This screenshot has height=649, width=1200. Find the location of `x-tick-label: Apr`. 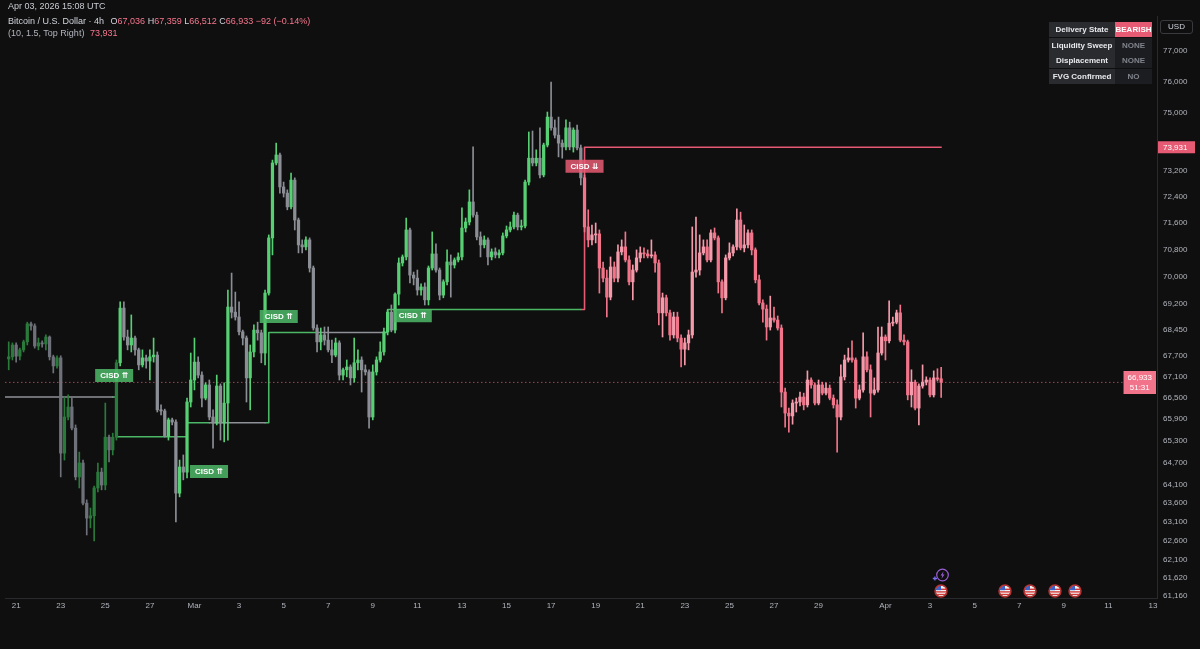

x-tick-label: Apr is located at coordinates (885, 605).